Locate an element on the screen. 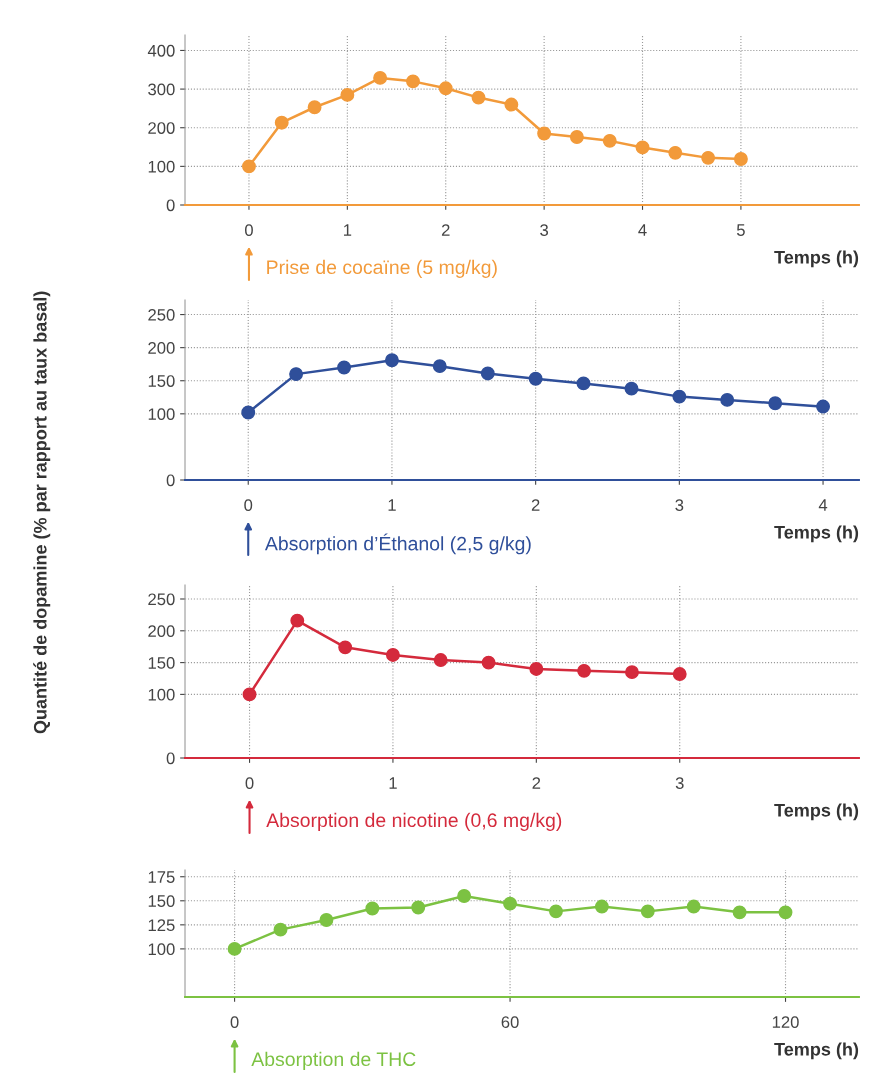 The height and width of the screenshot is (1085, 881). y-tick-label: 175 is located at coordinates (161, 877).